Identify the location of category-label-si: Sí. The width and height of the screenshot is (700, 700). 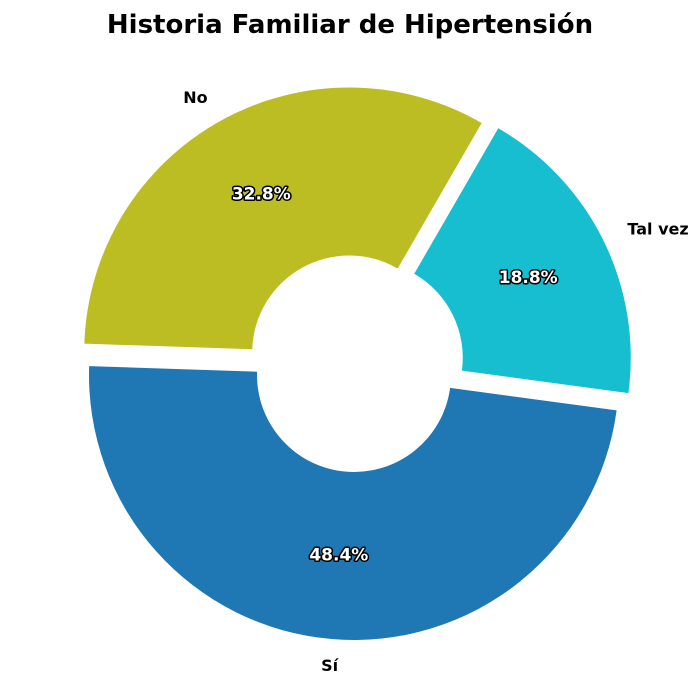
(330, 665).